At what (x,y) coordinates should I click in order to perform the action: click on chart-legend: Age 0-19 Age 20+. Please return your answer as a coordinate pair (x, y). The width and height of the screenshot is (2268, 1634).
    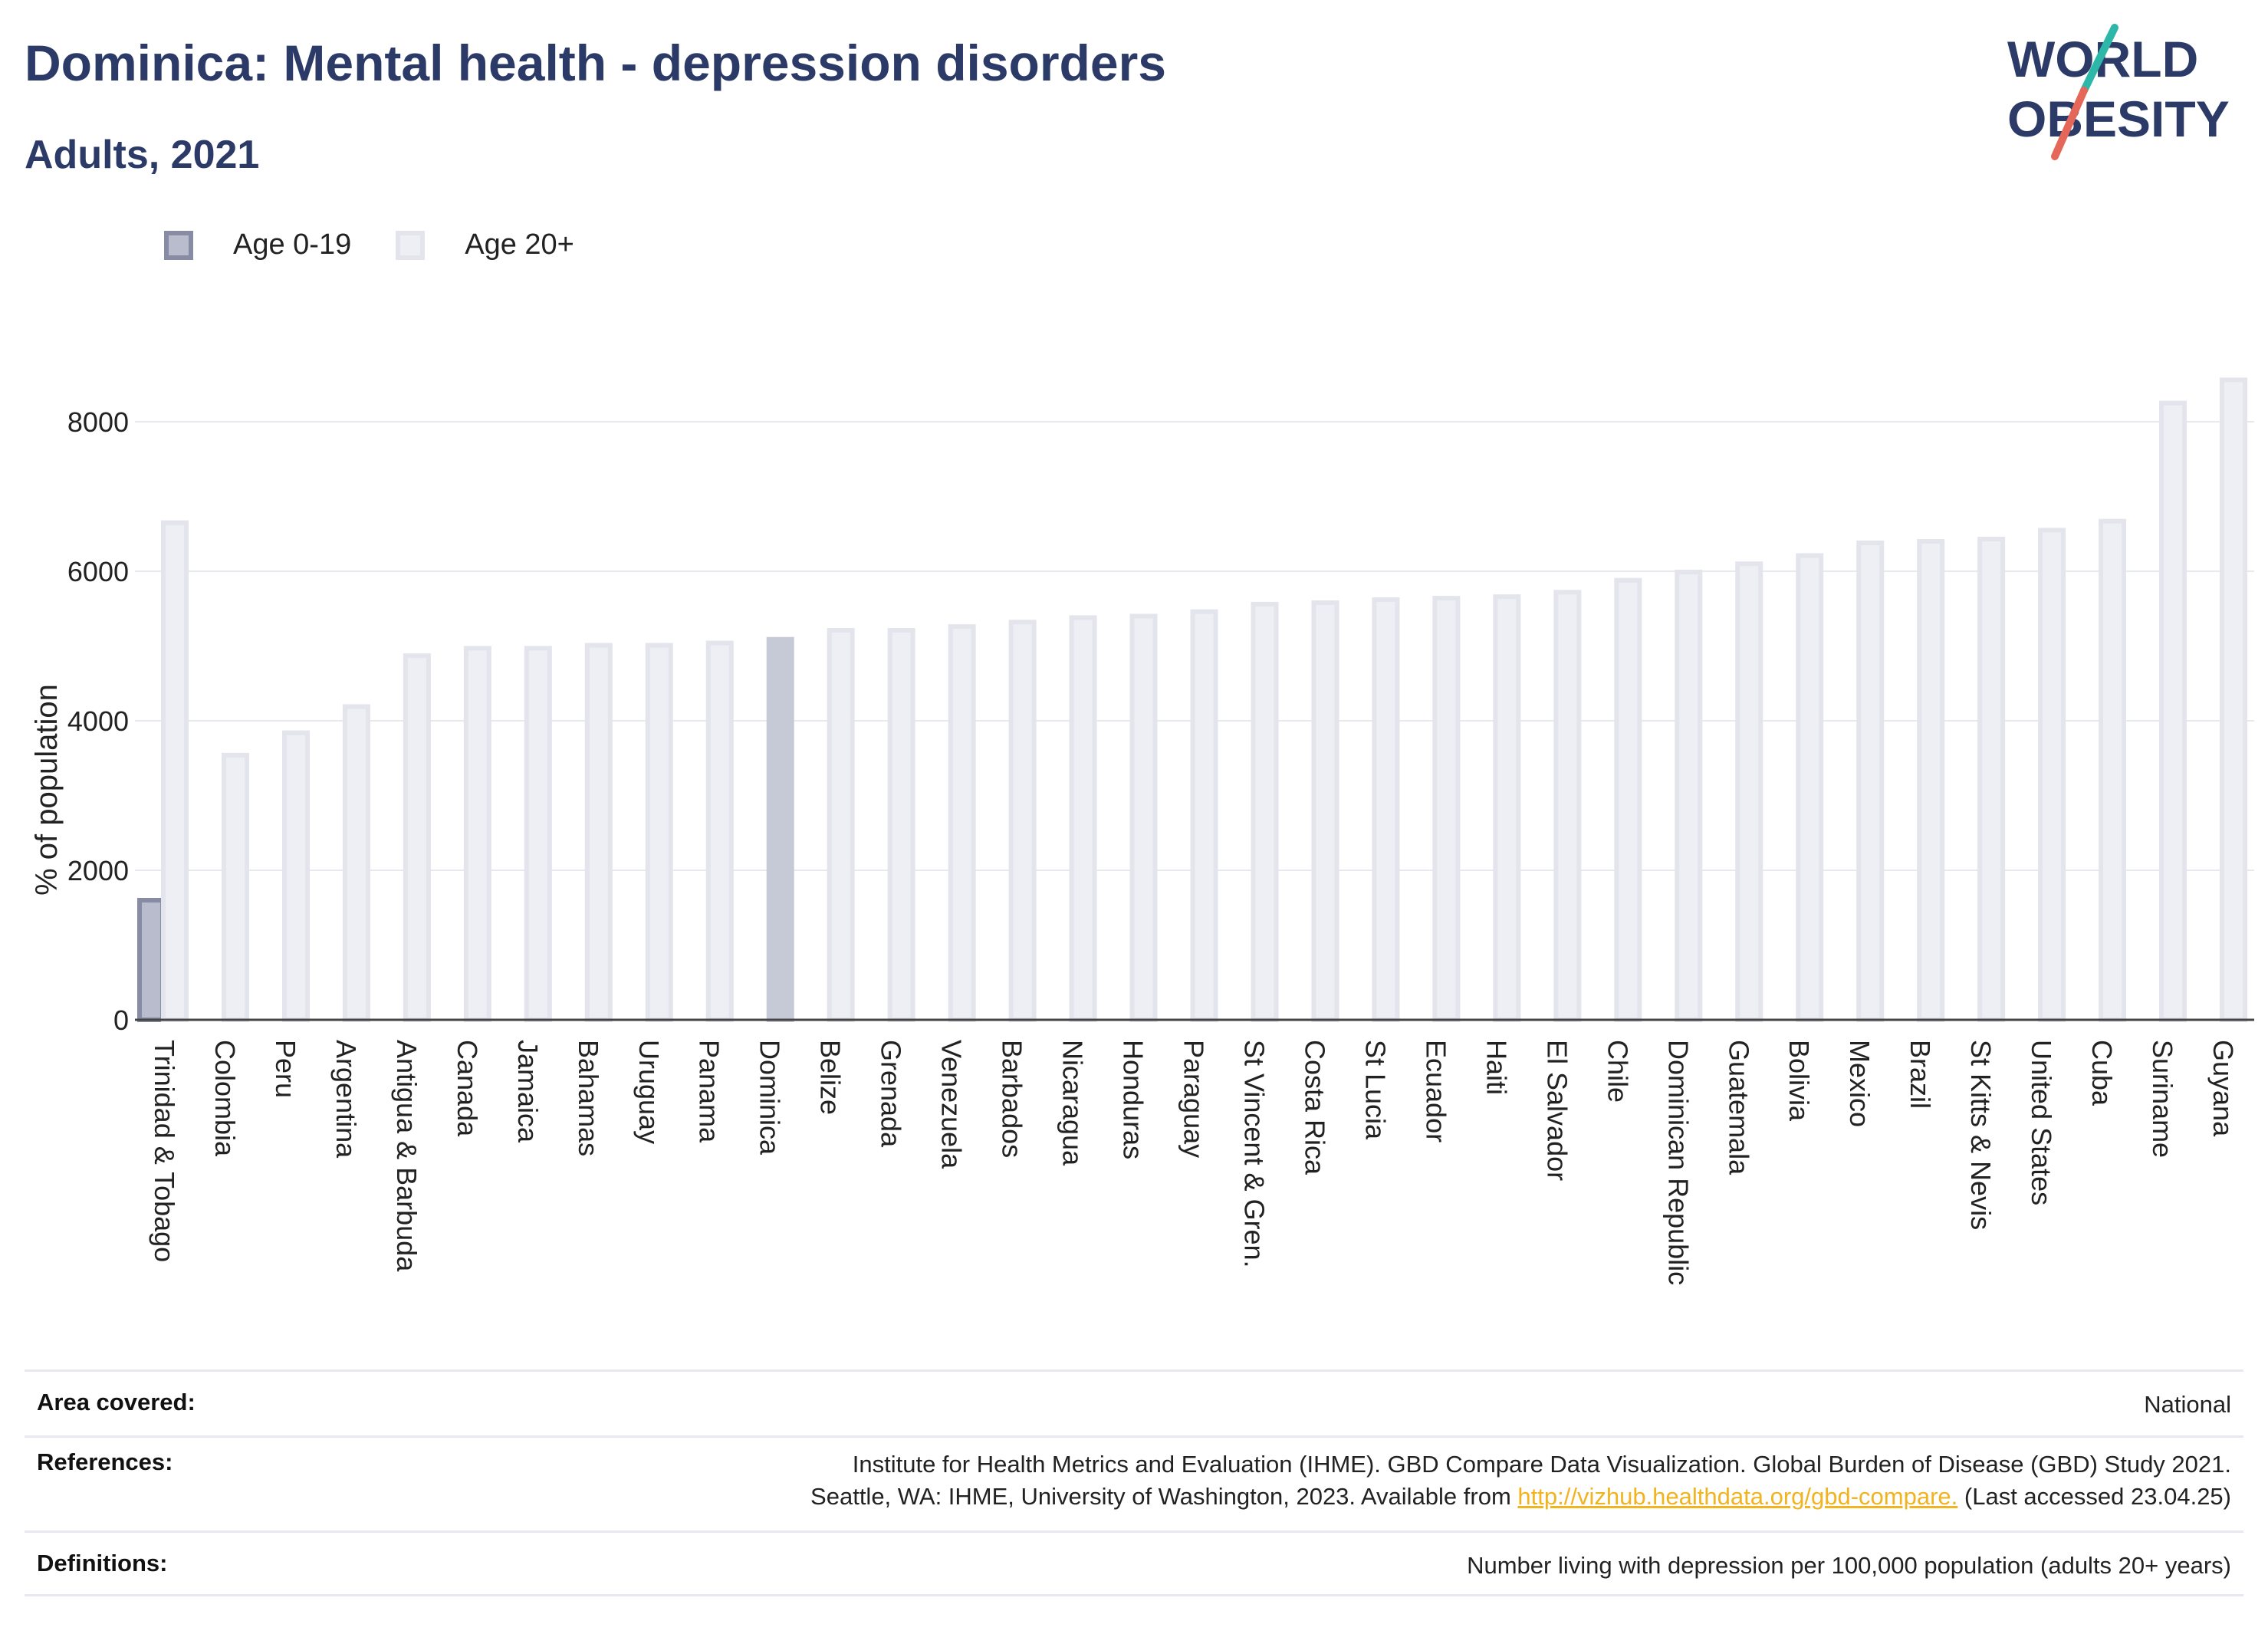
    Looking at the image, I should click on (391, 245).